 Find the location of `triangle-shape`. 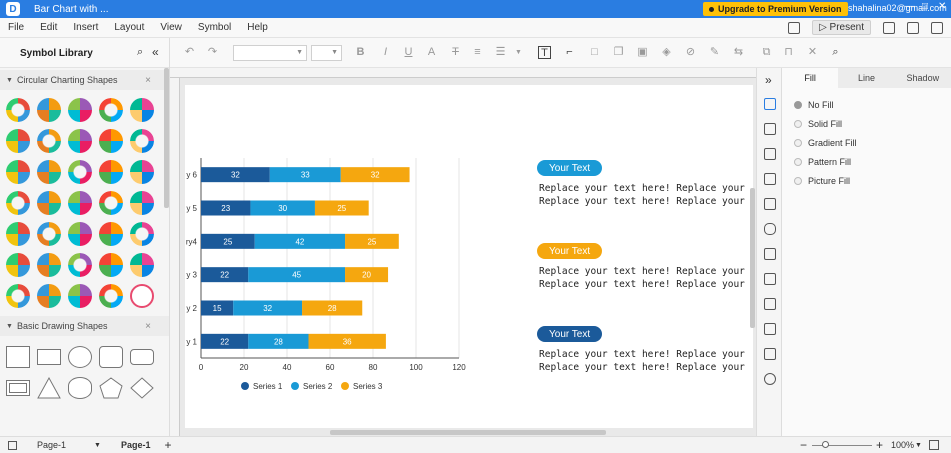

triangle-shape is located at coordinates (49, 388).